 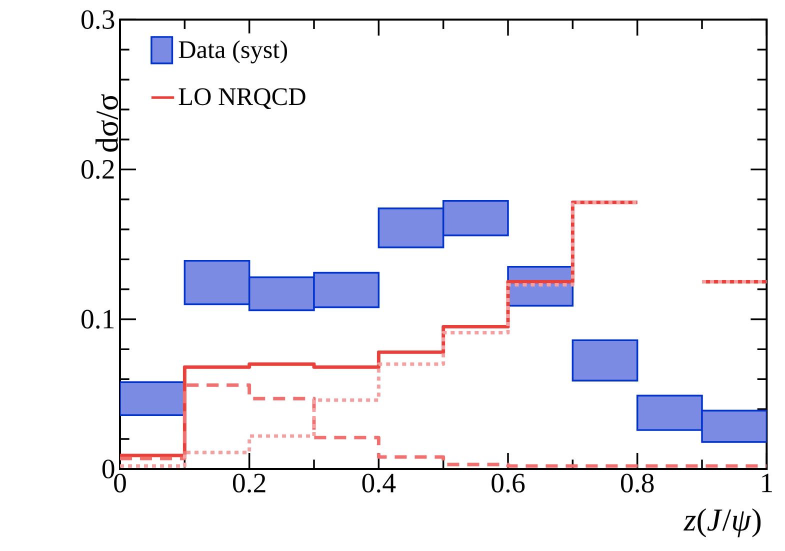 I want to click on legend-label: Data (syst), so click(x=233, y=52).